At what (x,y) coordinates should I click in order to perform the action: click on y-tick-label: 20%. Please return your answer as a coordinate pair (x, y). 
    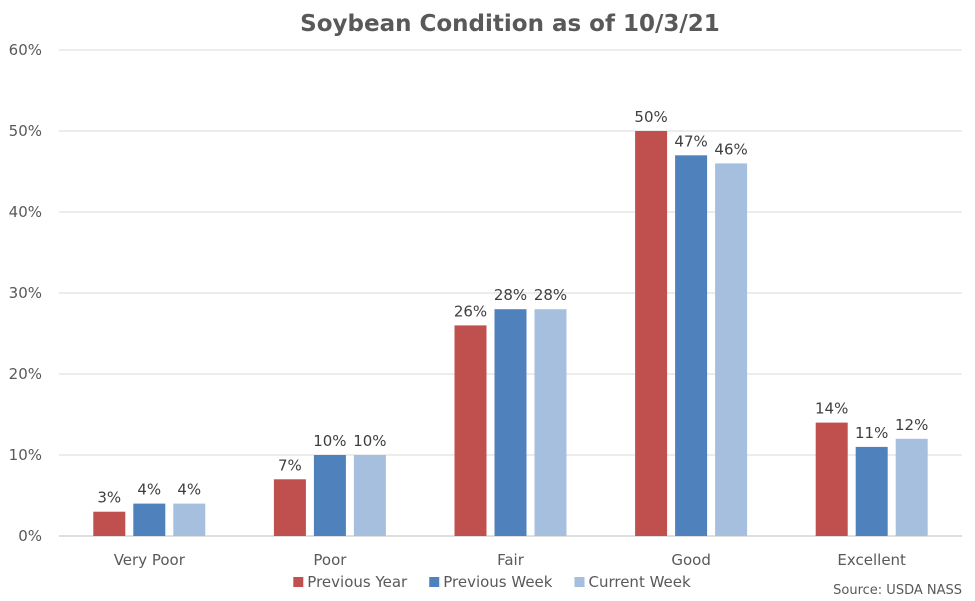
    Looking at the image, I should click on (25, 374).